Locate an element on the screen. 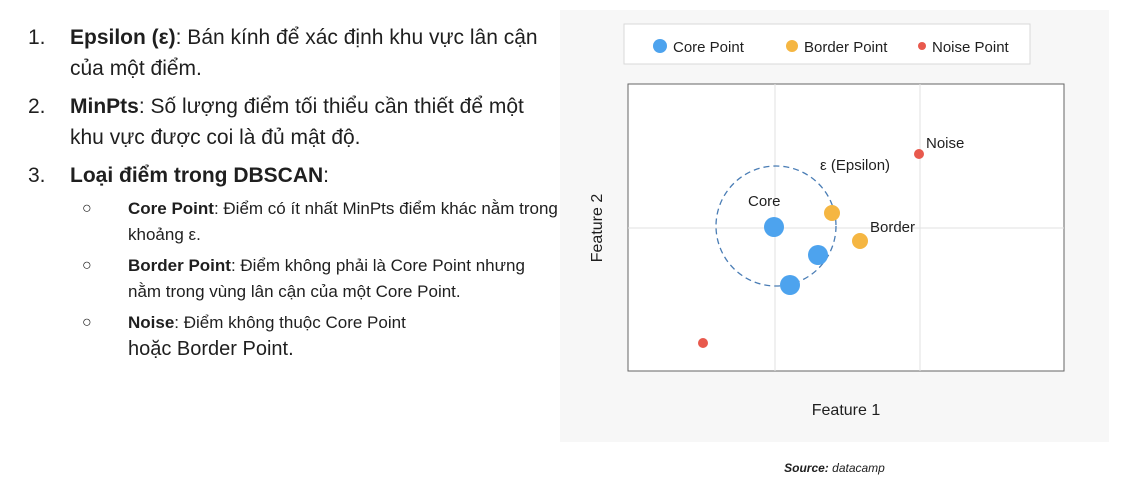  term-core-point: Core Point is located at coordinates (171, 208).